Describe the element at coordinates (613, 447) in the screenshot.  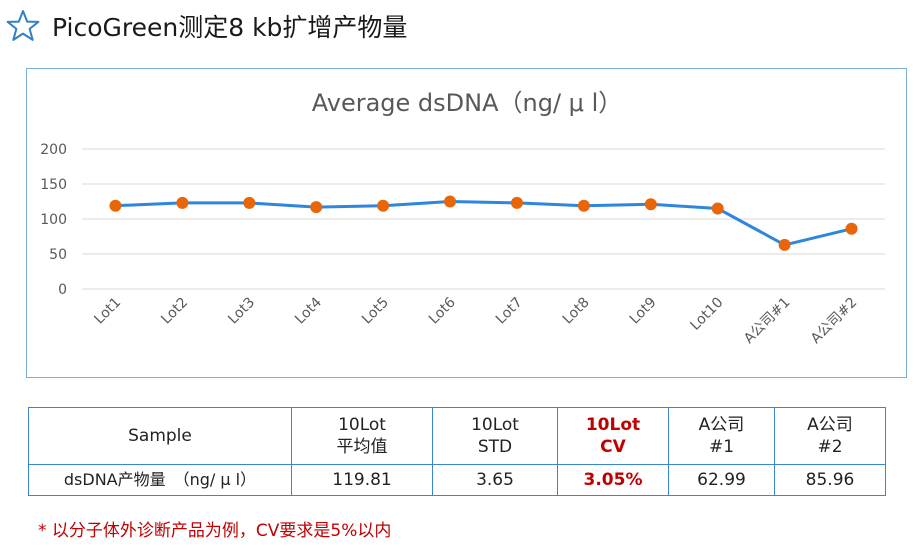
I see `header-line: CV` at that location.